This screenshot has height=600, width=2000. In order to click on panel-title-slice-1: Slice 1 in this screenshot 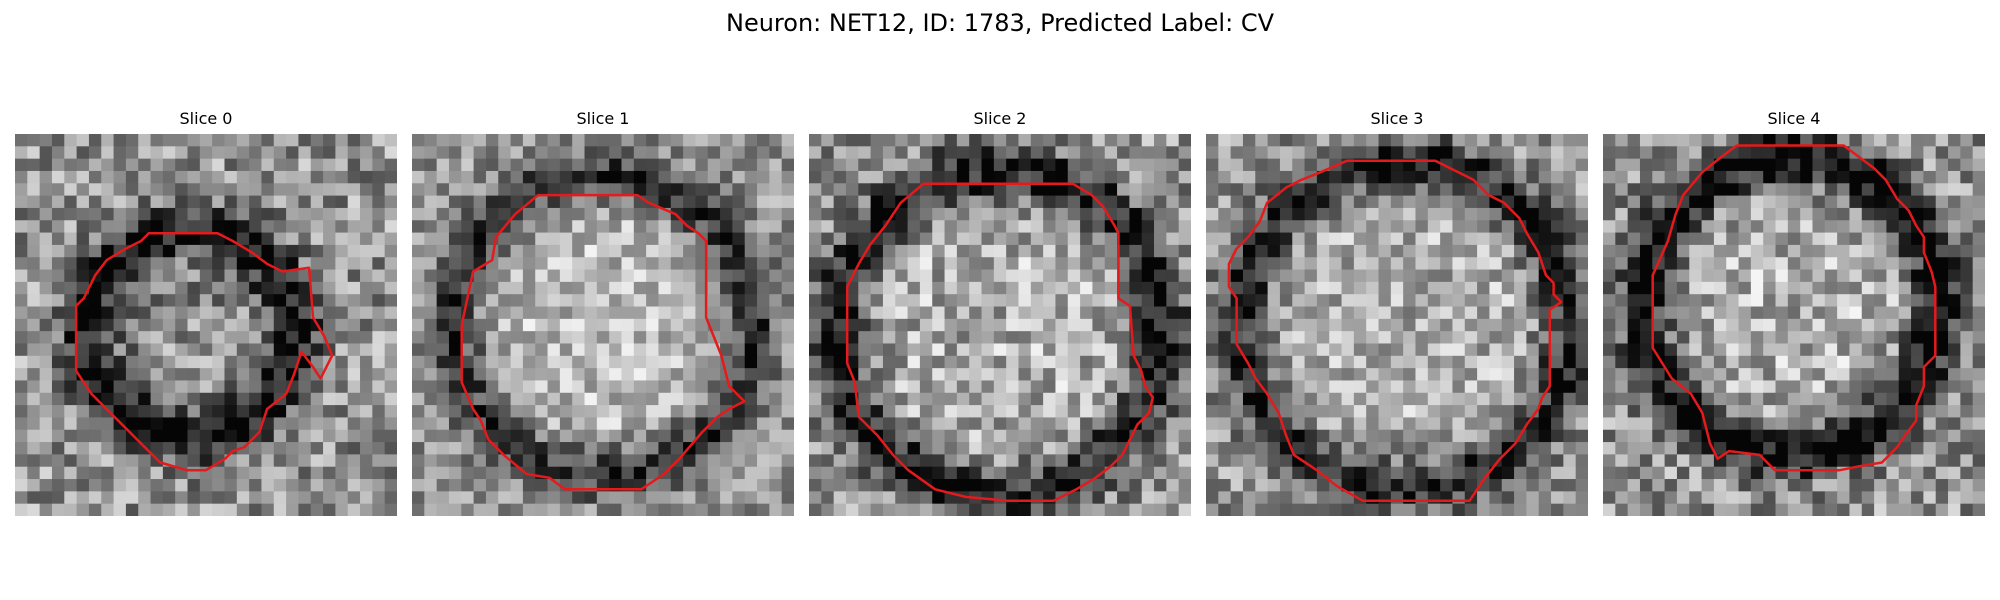, I will do `click(603, 118)`.